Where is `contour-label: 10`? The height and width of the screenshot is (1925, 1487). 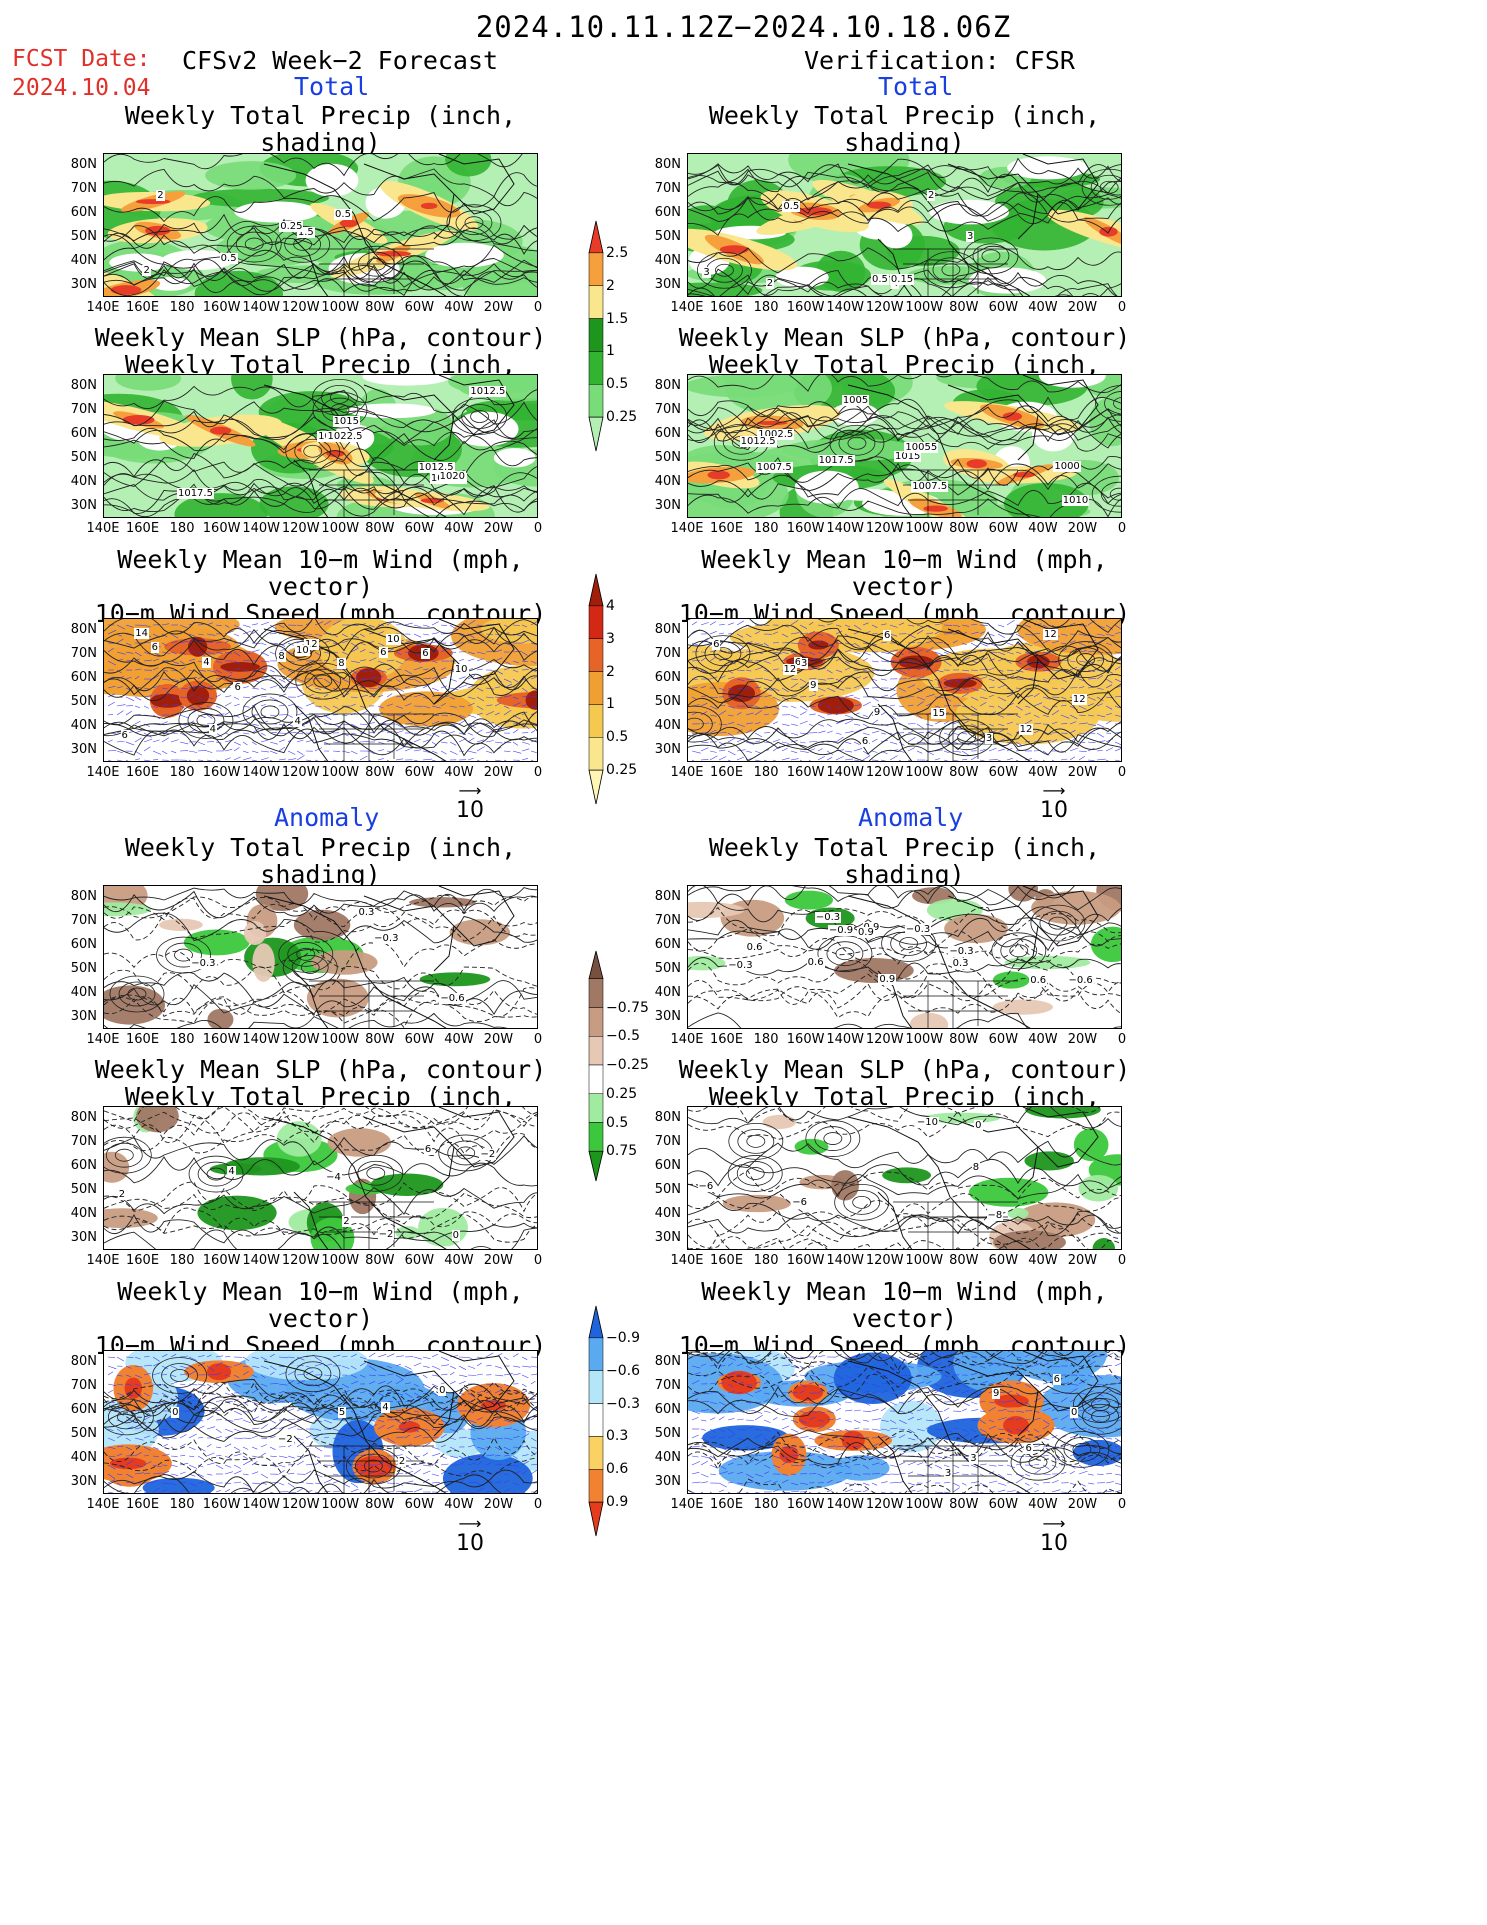
contour-label: 10 is located at coordinates (461, 670).